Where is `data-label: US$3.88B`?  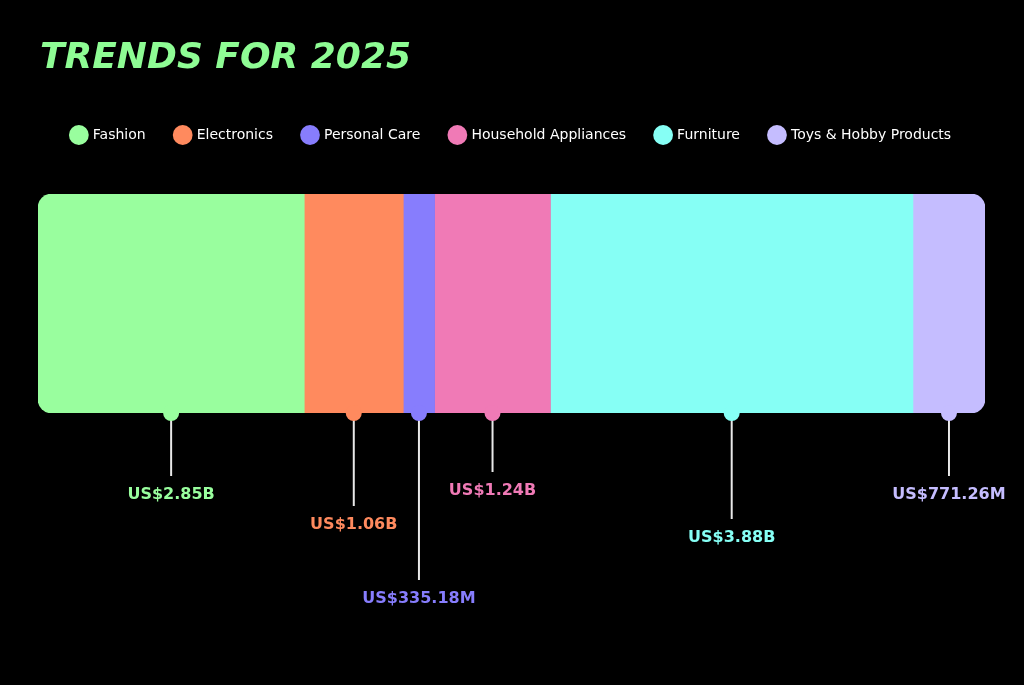 data-label: US$3.88B is located at coordinates (732, 537).